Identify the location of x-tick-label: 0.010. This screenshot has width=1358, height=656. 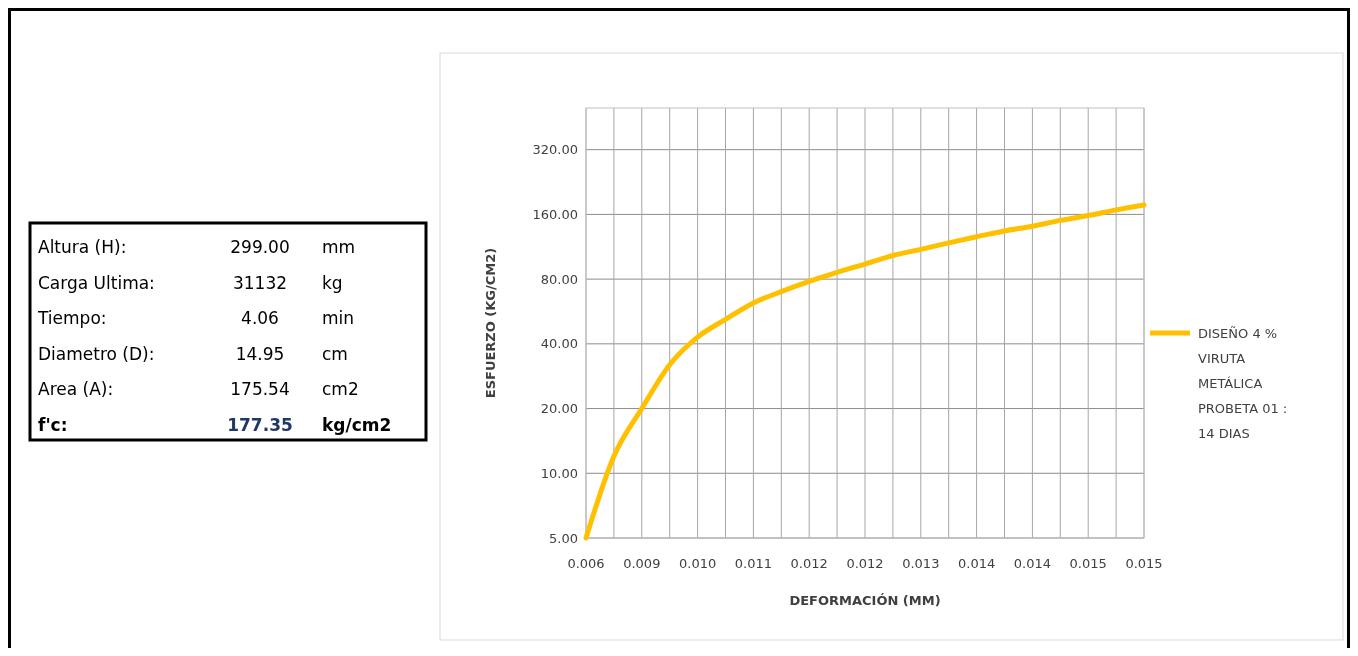
(697, 563).